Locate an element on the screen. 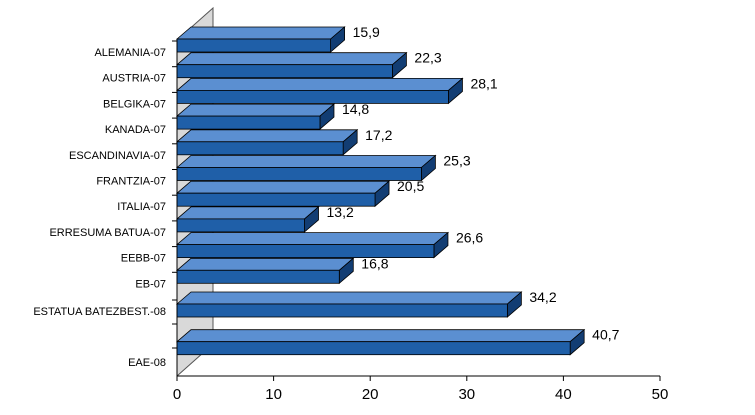 The image size is (755, 415). value-label: 22,3 is located at coordinates (427, 58).